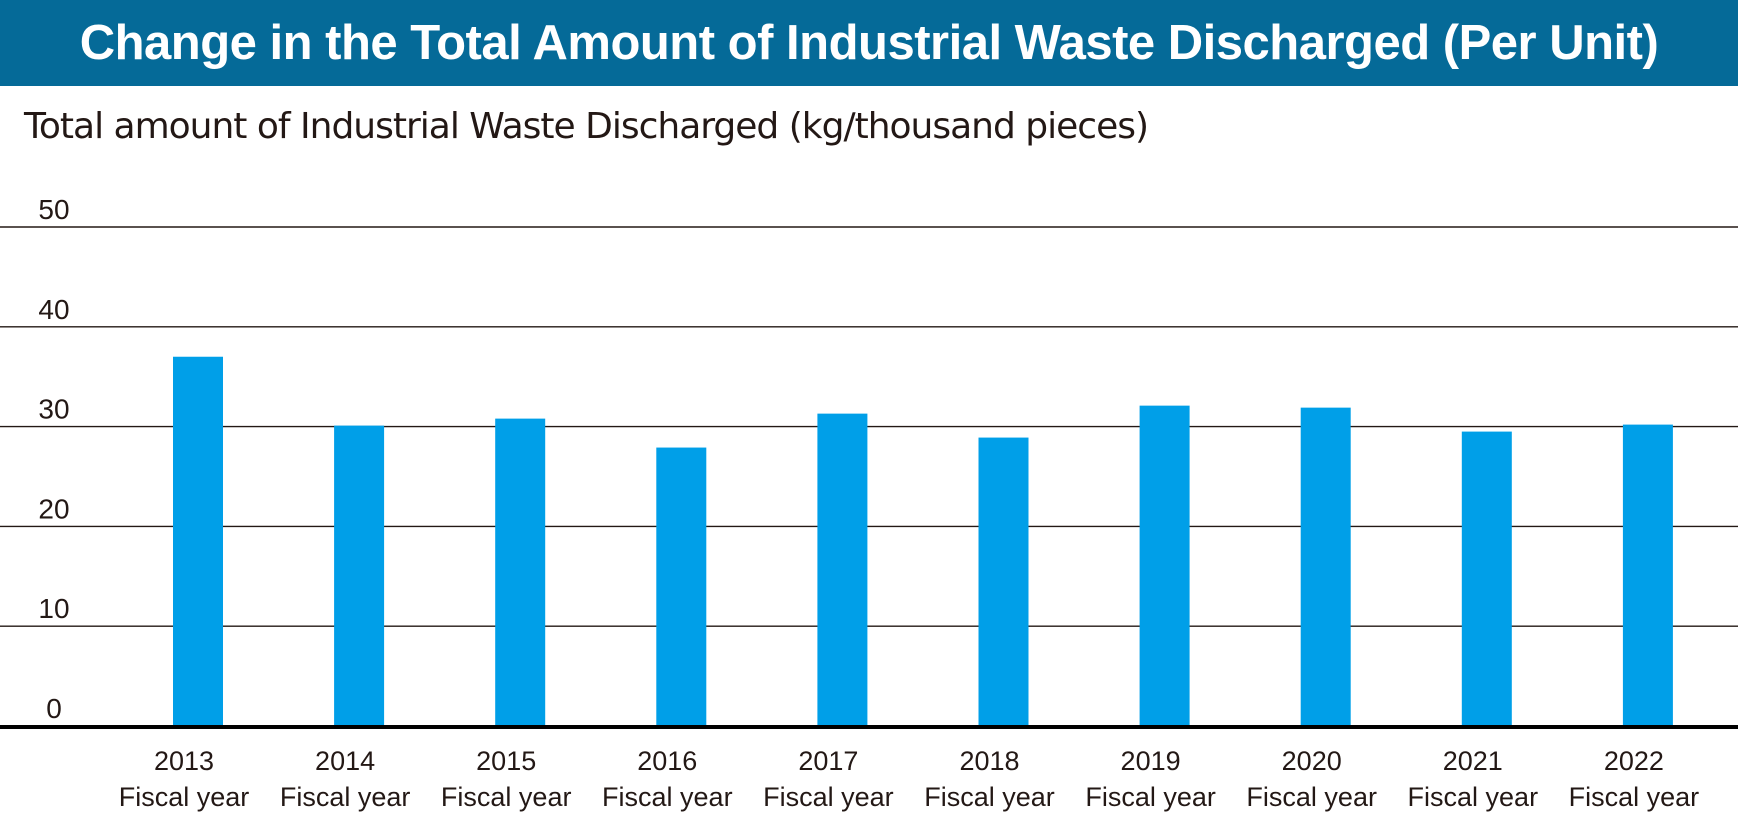 The image size is (1738, 832). I want to click on x-tick-label-year: 2016, so click(667, 761).